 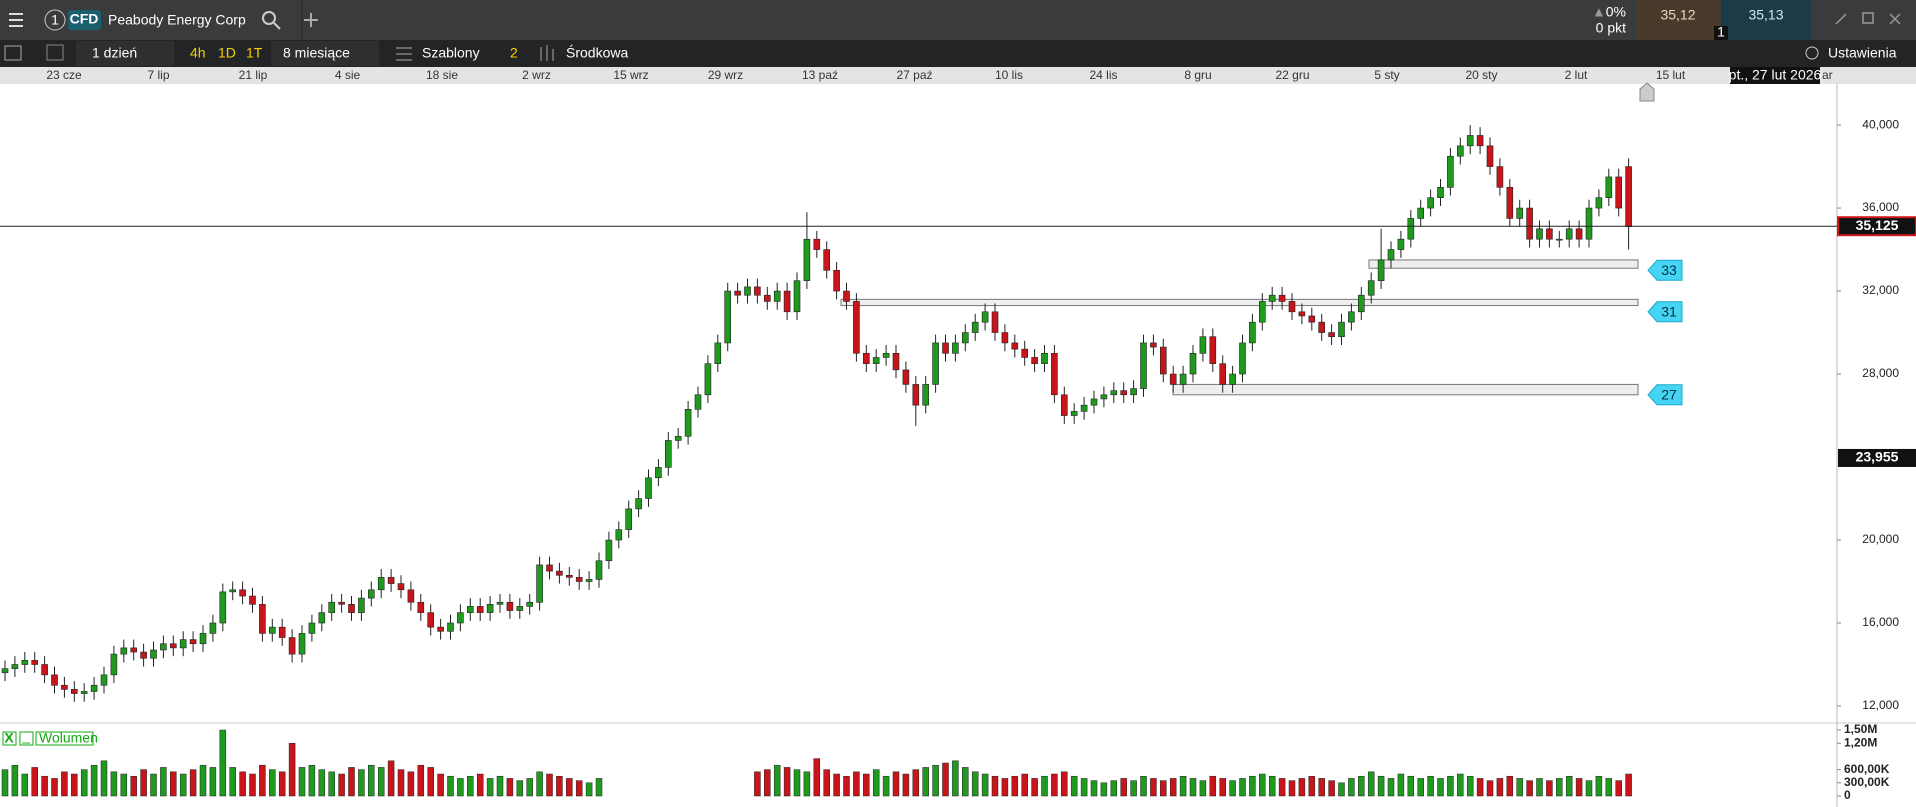 What do you see at coordinates (1876, 226) in the screenshot?
I see `last-price-box` at bounding box center [1876, 226].